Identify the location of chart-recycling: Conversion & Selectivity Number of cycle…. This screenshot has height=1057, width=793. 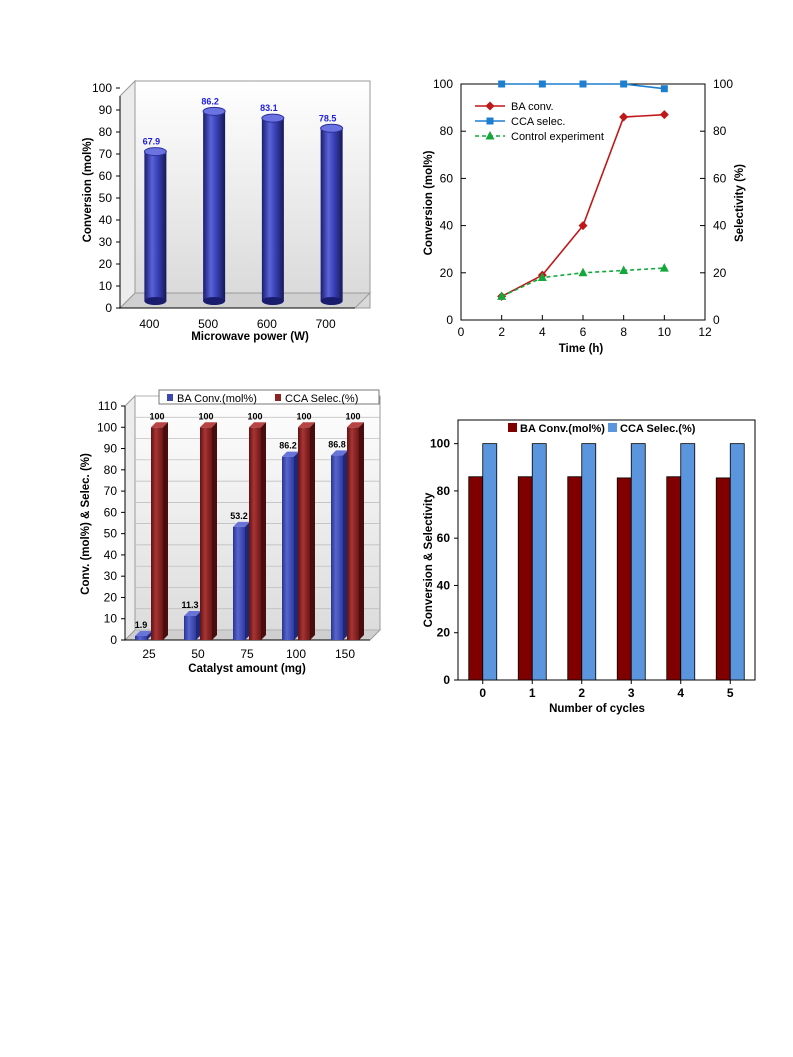
(585, 565).